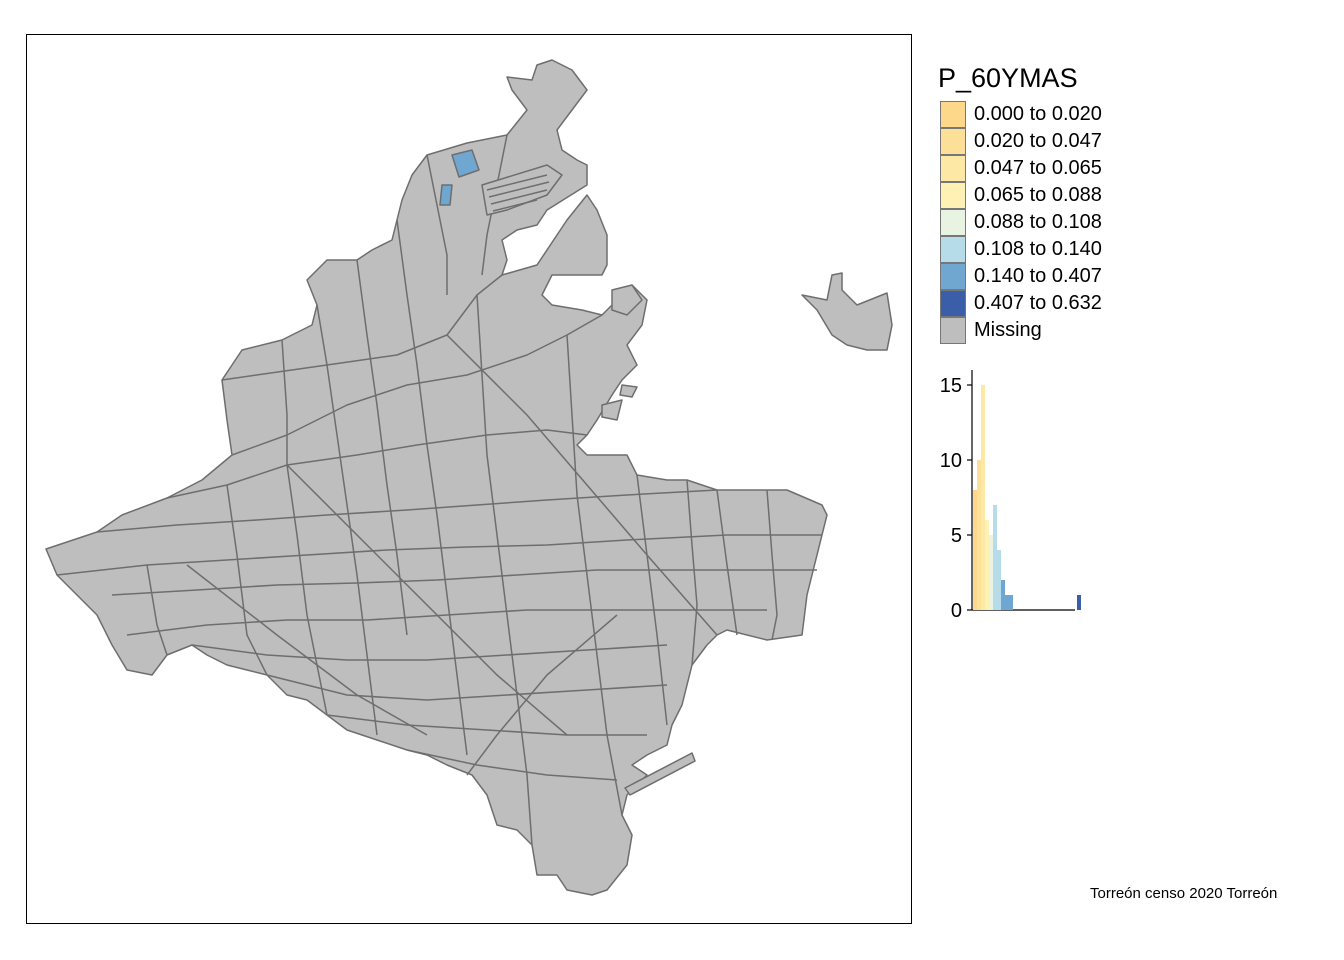  I want to click on tract-highlight, so click(465, 163).